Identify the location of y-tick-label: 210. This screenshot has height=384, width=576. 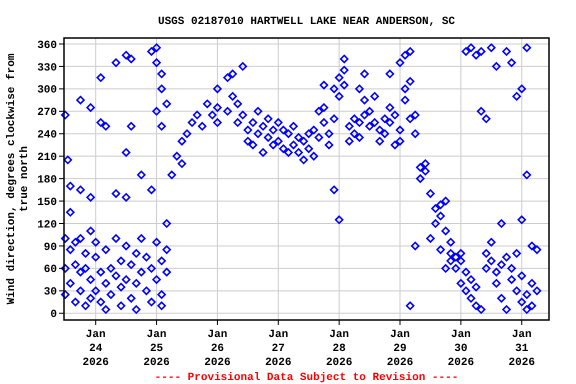
(47, 158).